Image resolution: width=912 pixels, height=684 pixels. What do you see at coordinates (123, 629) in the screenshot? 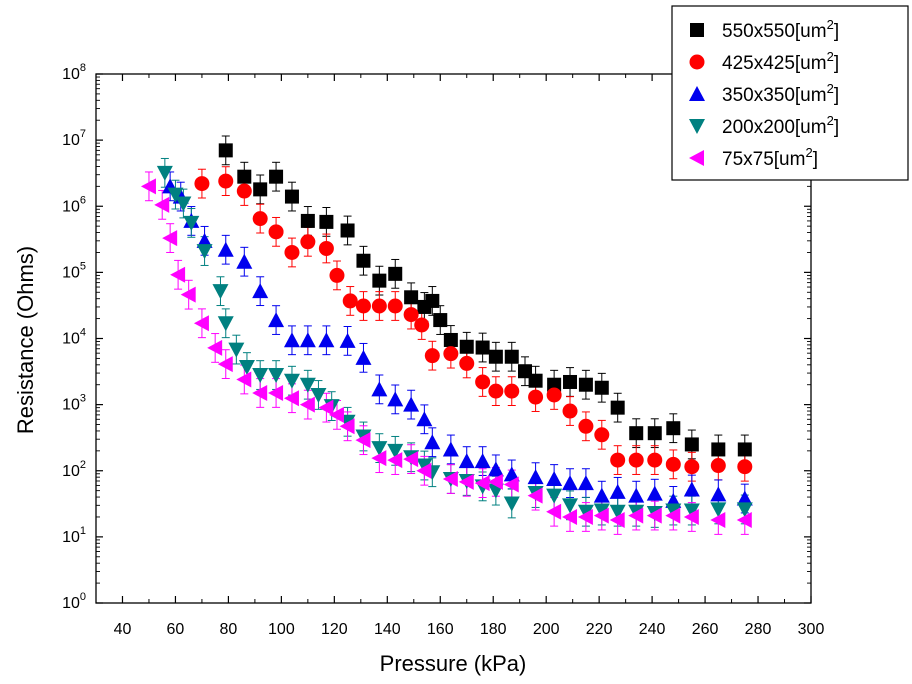
I see `x-tick-label: 40` at bounding box center [123, 629].